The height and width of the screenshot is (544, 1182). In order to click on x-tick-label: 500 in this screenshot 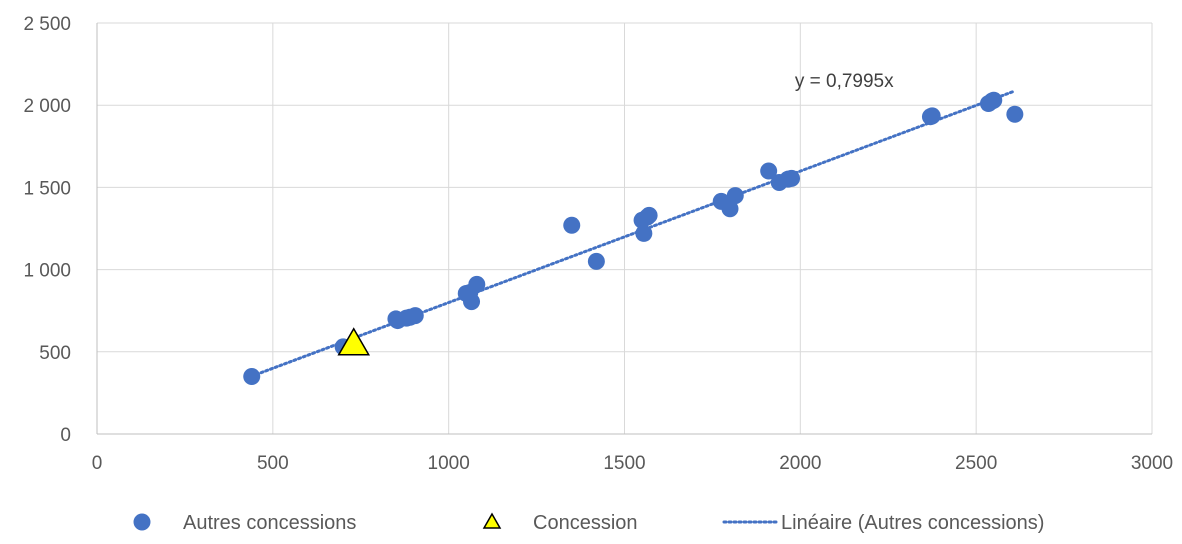, I will do `click(273, 463)`.